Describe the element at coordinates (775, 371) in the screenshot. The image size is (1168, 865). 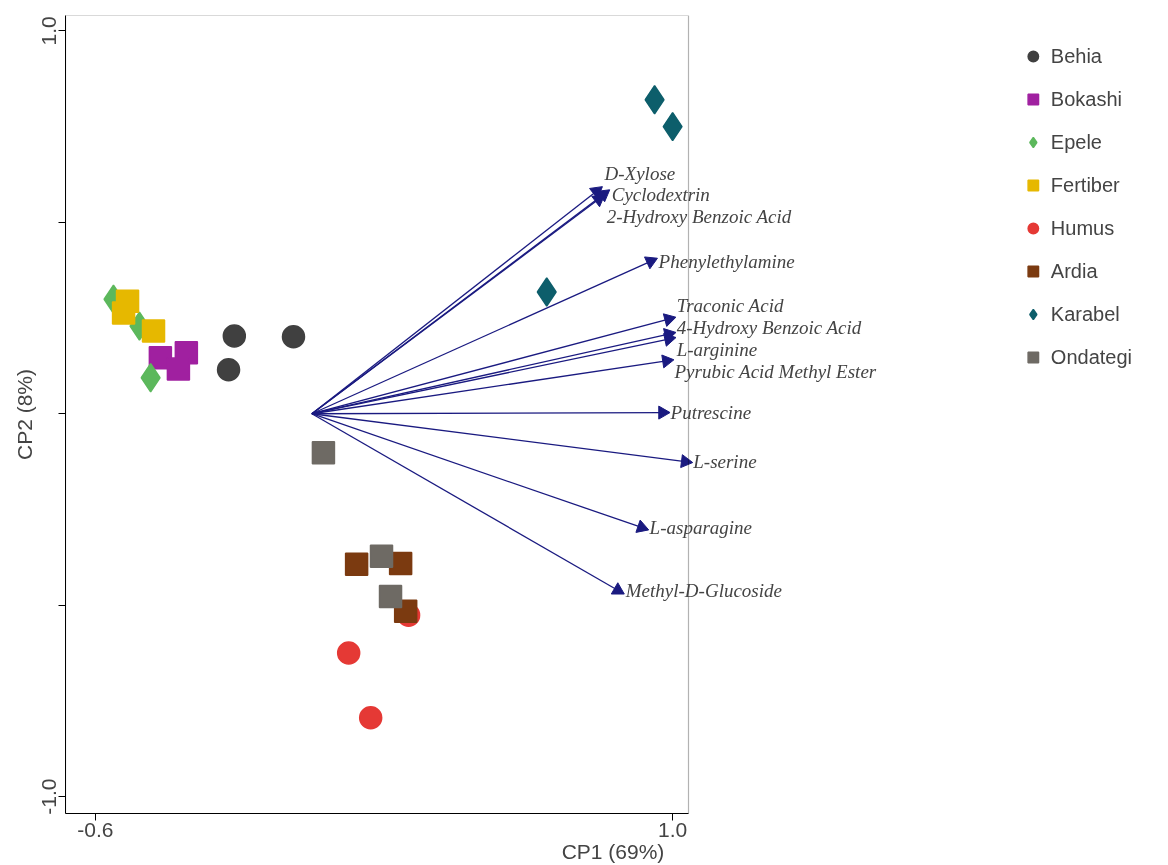
I see `series-label: Pyrubic Acid Methyl Ester` at that location.